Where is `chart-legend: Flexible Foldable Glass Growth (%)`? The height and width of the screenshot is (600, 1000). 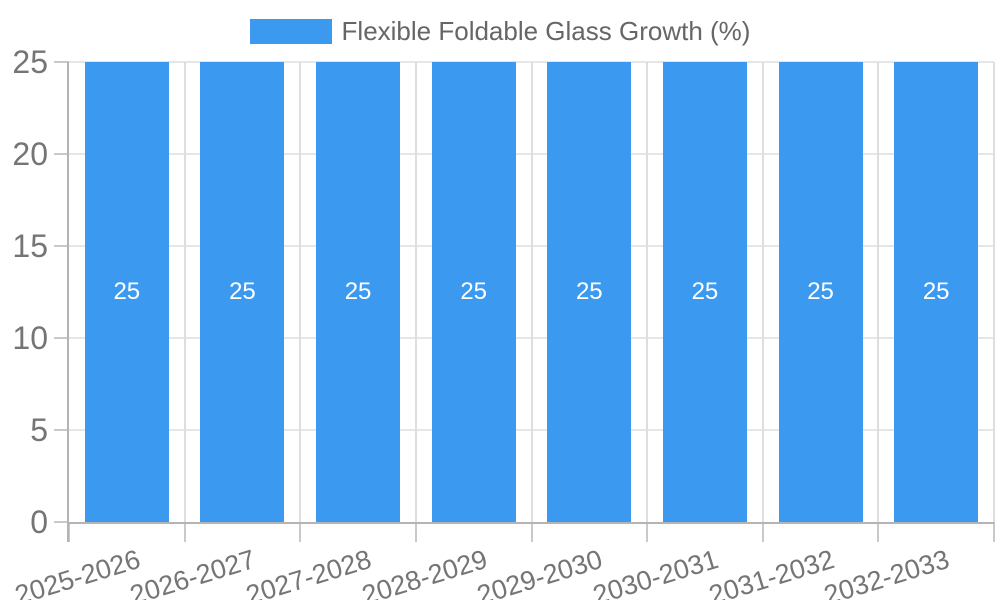
chart-legend: Flexible Foldable Glass Growth (%) is located at coordinates (500, 31).